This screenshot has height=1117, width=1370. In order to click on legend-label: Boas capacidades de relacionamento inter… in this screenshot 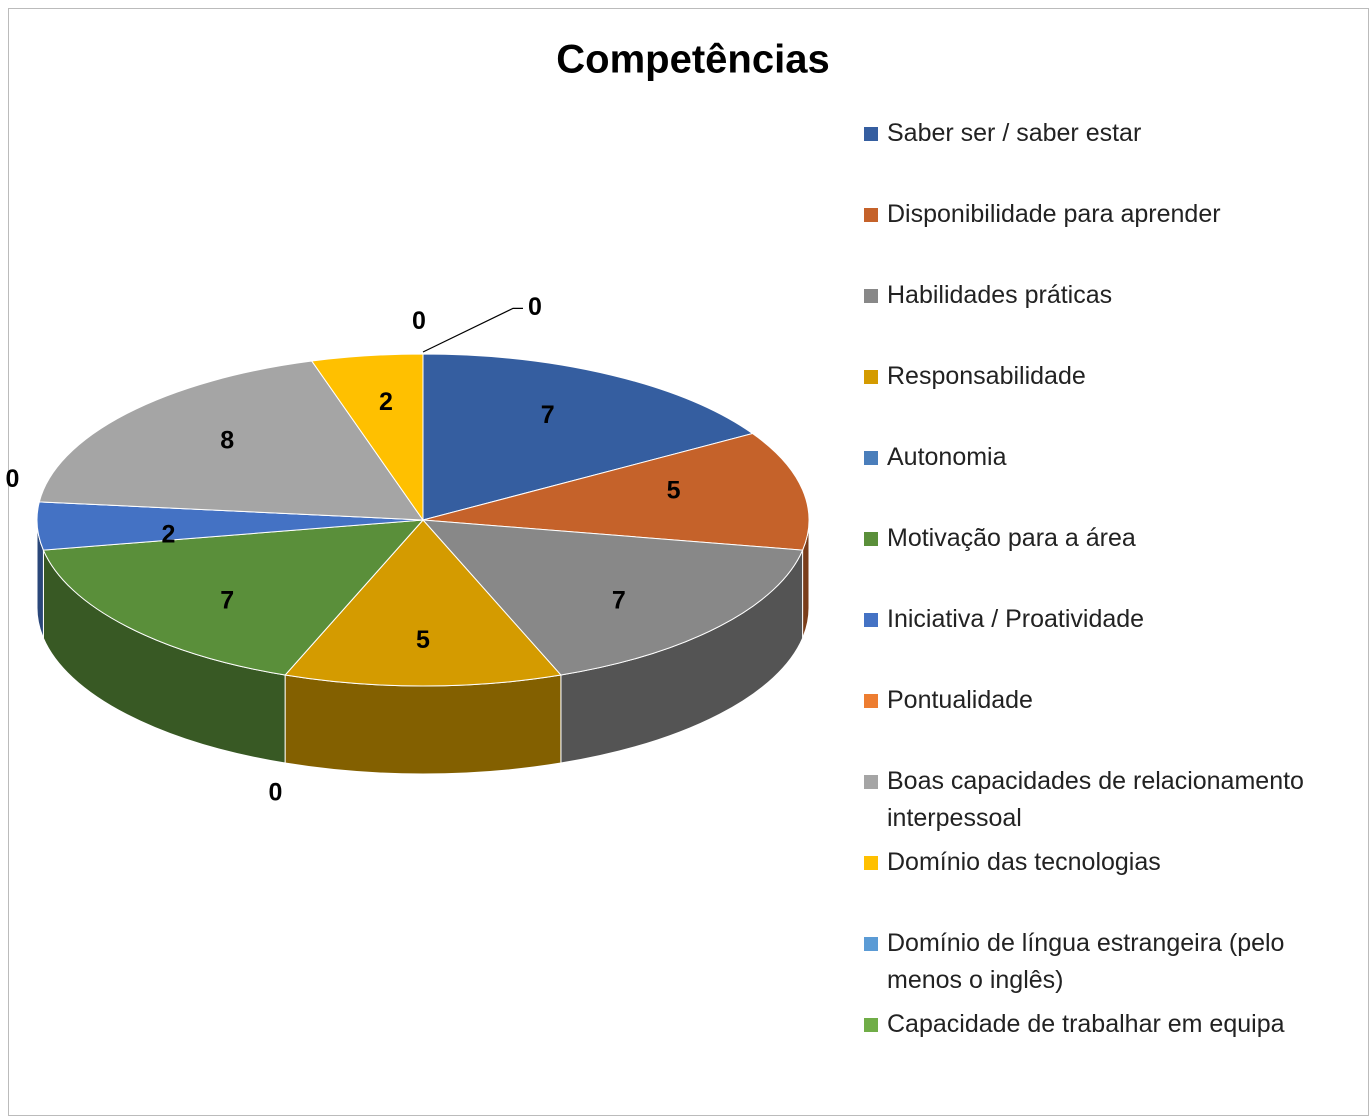, I will do `click(1095, 799)`.